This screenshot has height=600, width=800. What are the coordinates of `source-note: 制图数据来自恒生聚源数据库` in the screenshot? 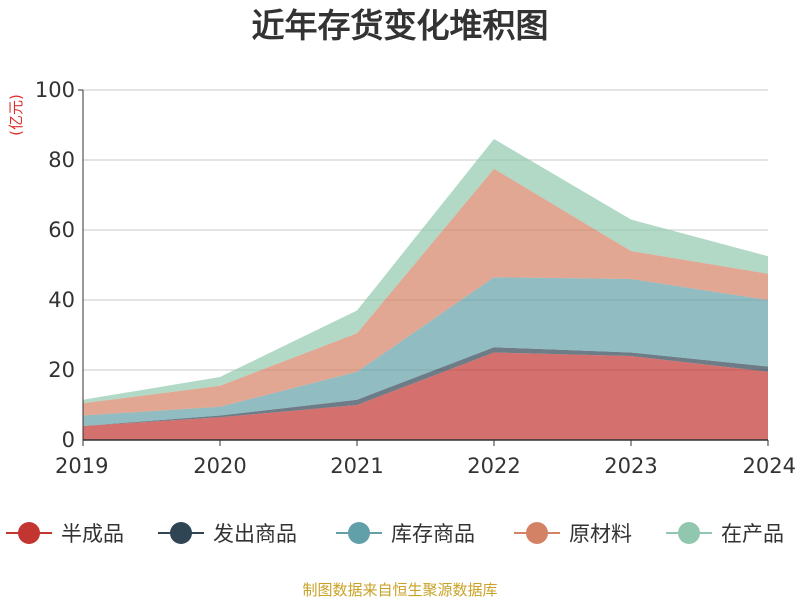 It's located at (399, 590).